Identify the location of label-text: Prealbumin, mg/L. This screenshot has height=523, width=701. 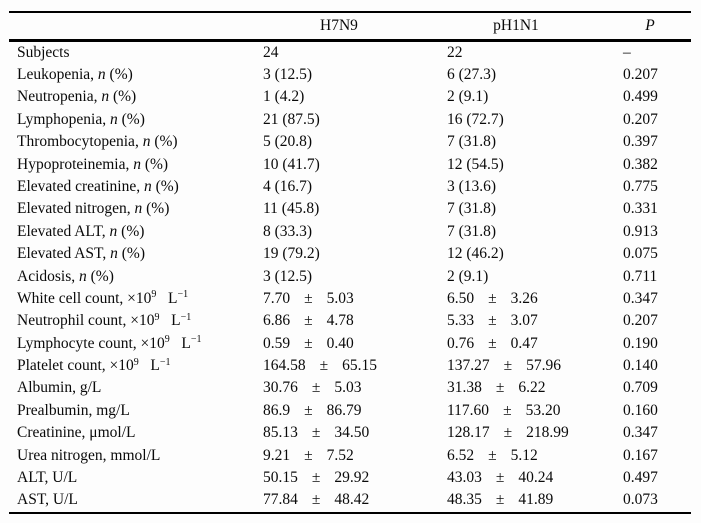
(73, 410).